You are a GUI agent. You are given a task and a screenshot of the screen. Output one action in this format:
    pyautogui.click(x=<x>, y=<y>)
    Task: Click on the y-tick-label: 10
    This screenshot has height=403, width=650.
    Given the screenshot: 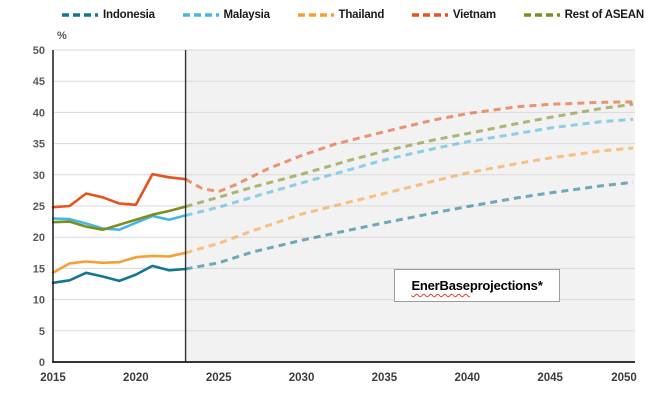 What is the action you would take?
    pyautogui.click(x=39, y=301)
    